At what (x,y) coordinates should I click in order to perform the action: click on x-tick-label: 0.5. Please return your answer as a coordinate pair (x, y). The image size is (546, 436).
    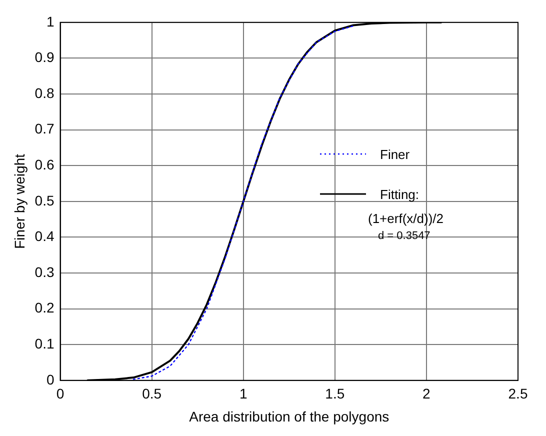
    Looking at the image, I should click on (152, 394).